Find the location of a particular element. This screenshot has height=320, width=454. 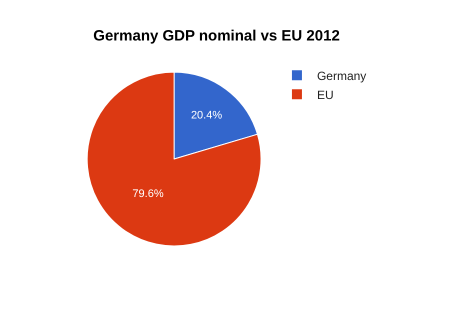

legend-label: Germany is located at coordinates (341, 75).